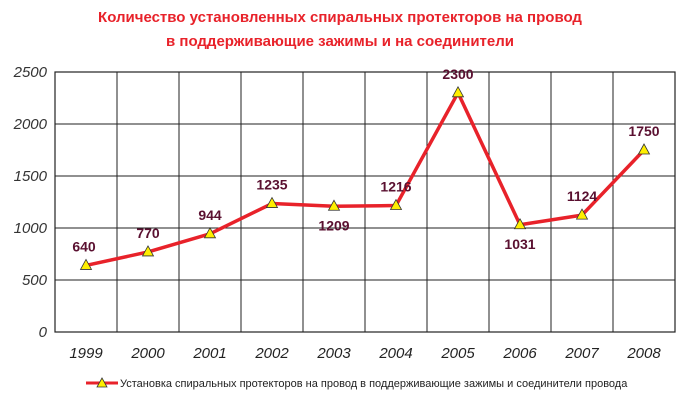 This screenshot has width=687, height=407. Describe the element at coordinates (43, 332) in the screenshot. I see `y-tick-label: 0` at that location.